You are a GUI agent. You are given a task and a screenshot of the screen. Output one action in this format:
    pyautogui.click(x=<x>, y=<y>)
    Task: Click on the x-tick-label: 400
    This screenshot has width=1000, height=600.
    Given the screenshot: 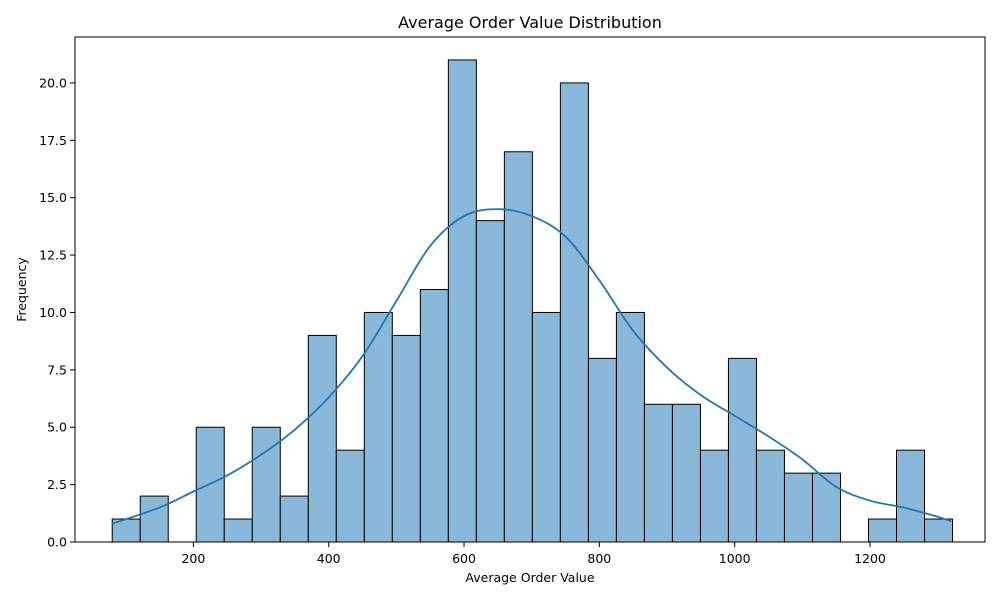 What is the action you would take?
    pyautogui.click(x=329, y=558)
    